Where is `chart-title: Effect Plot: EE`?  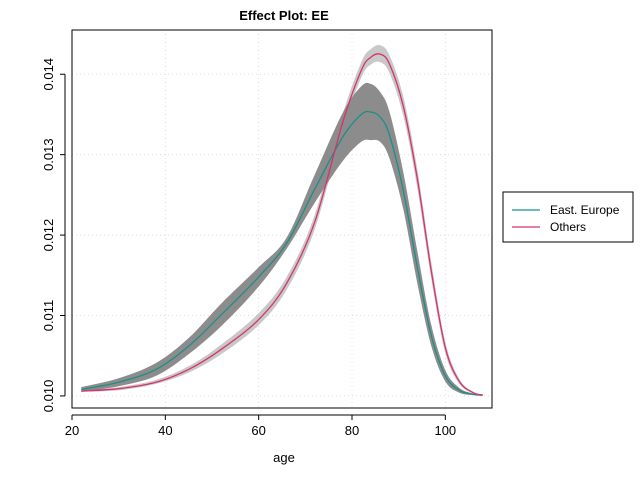
chart-title: Effect Plot: EE is located at coordinates (284, 15).